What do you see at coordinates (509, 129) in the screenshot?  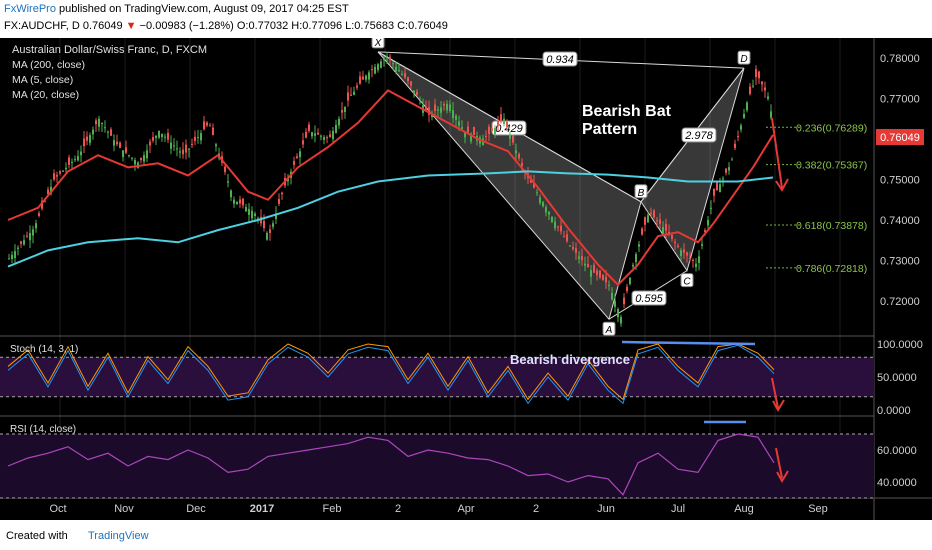 I see `ratio-label: 0.429` at bounding box center [509, 129].